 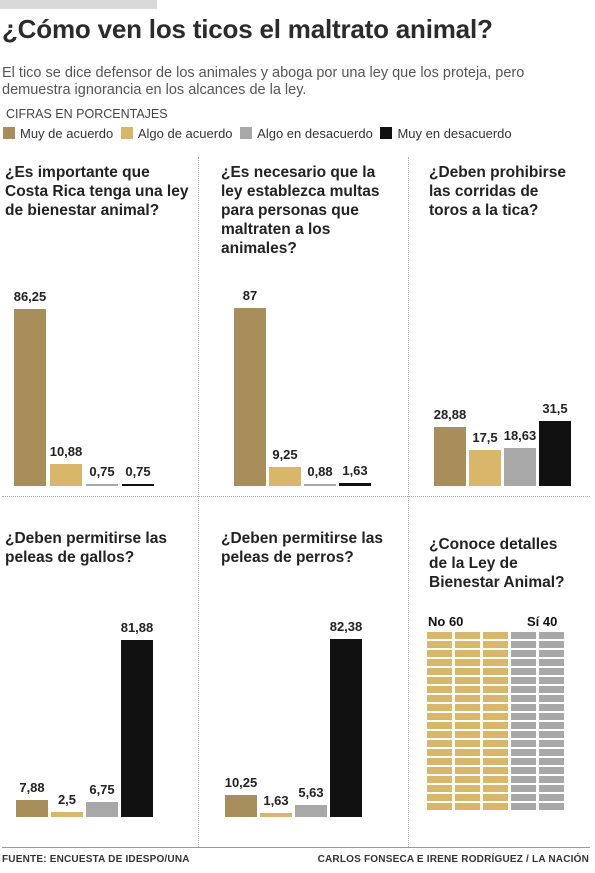 What do you see at coordinates (67, 814) in the screenshot?
I see `bar-gallos-algo-de-acuerdo` at bounding box center [67, 814].